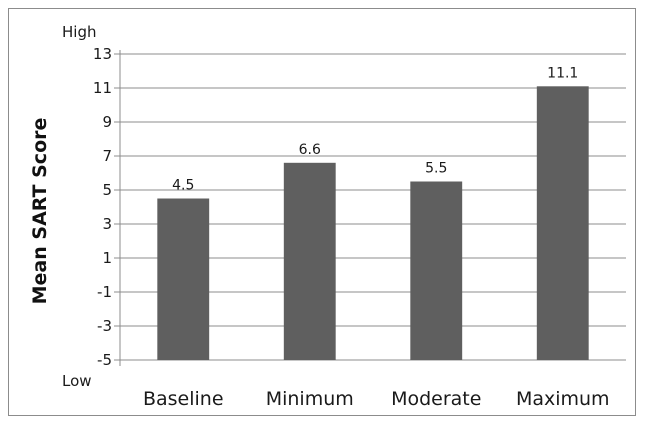 Image resolution: width=646 pixels, height=426 pixels. I want to click on y-tick-label: -5, so click(104, 360).